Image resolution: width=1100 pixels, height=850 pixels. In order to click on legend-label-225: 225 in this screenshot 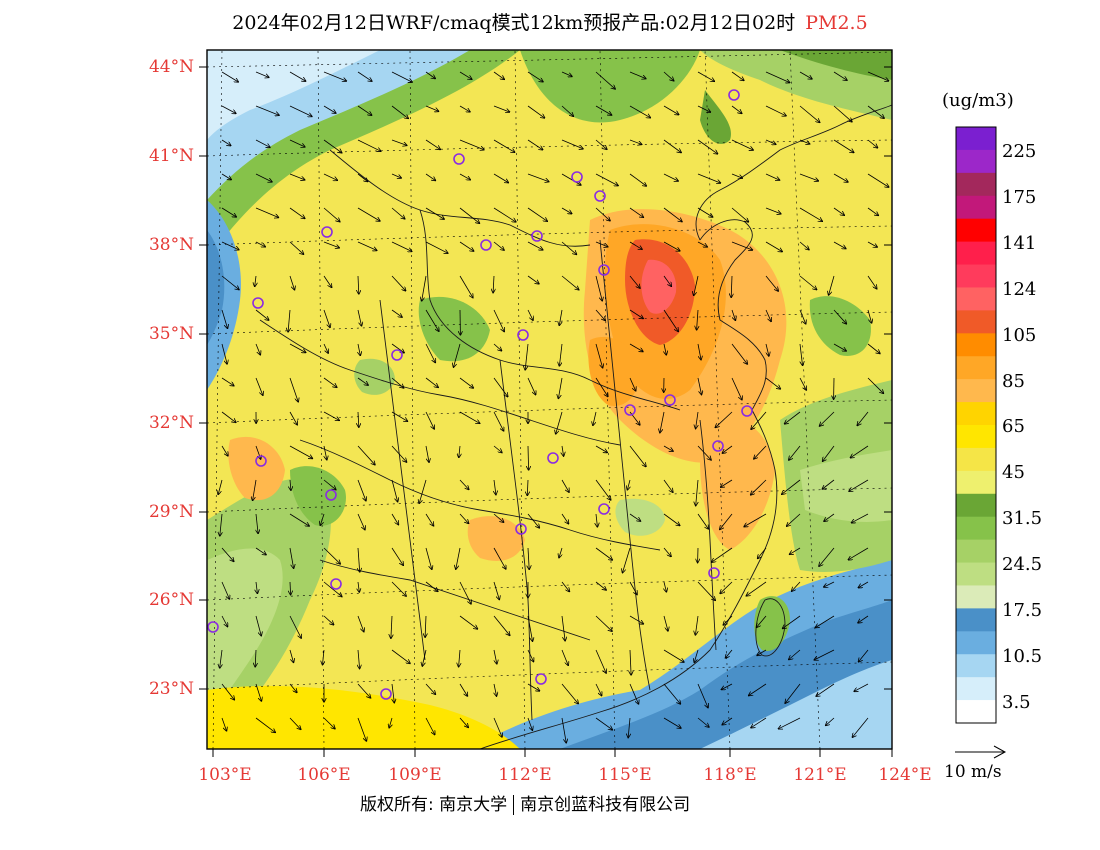, I will do `click(1019, 151)`.